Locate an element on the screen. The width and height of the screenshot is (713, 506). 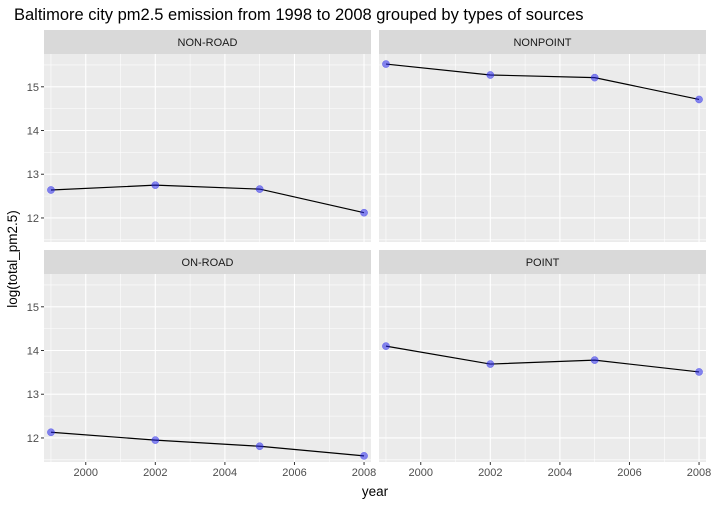
facet-label: ON-ROAD is located at coordinates (208, 263).